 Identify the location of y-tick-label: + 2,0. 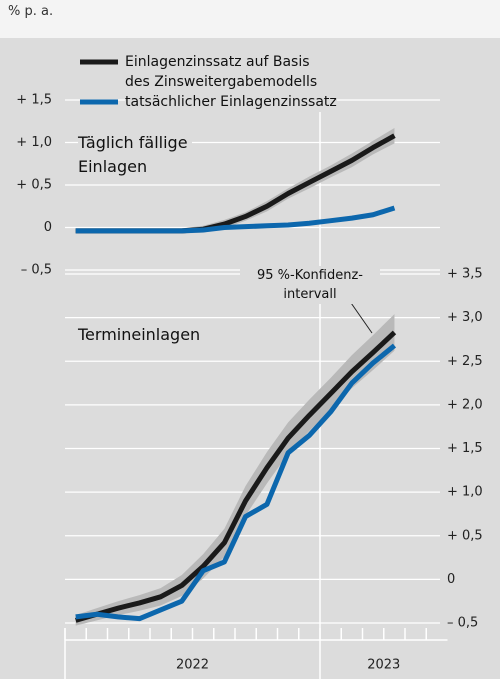
(465, 404).